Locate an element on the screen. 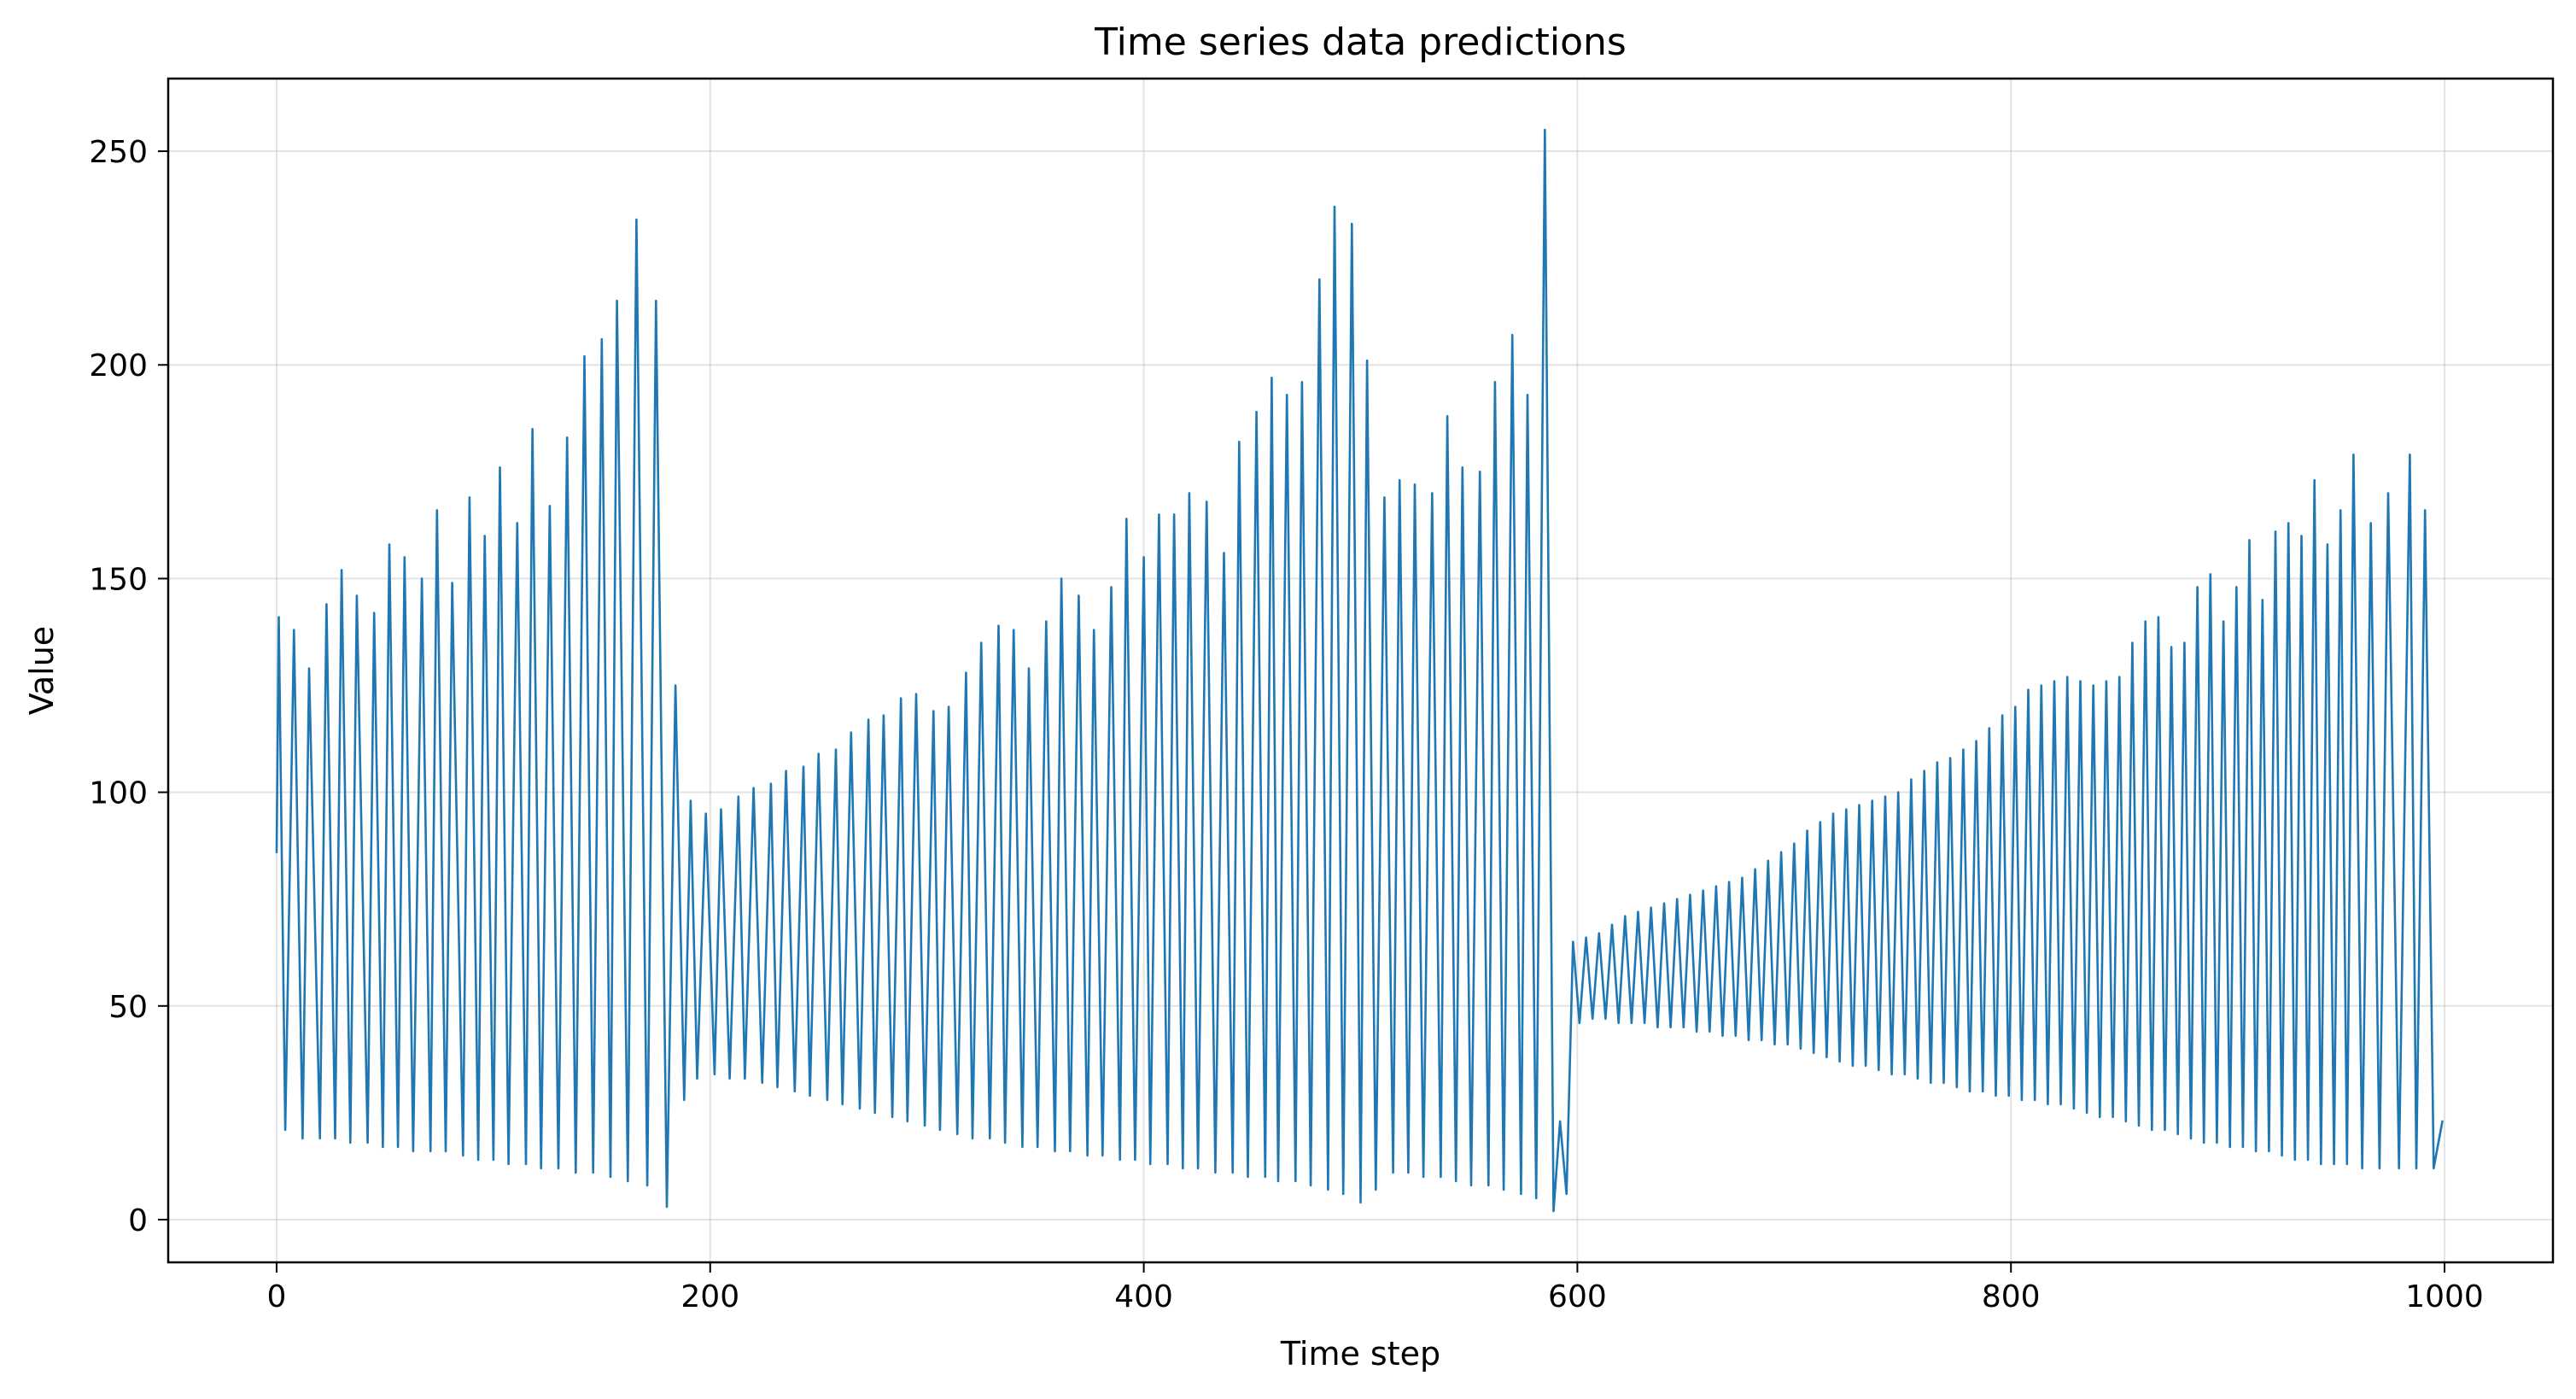 This screenshot has height=1399, width=2576. x-axis-ticks: 0 200 400 600 800 1000 is located at coordinates (1375, 1288).